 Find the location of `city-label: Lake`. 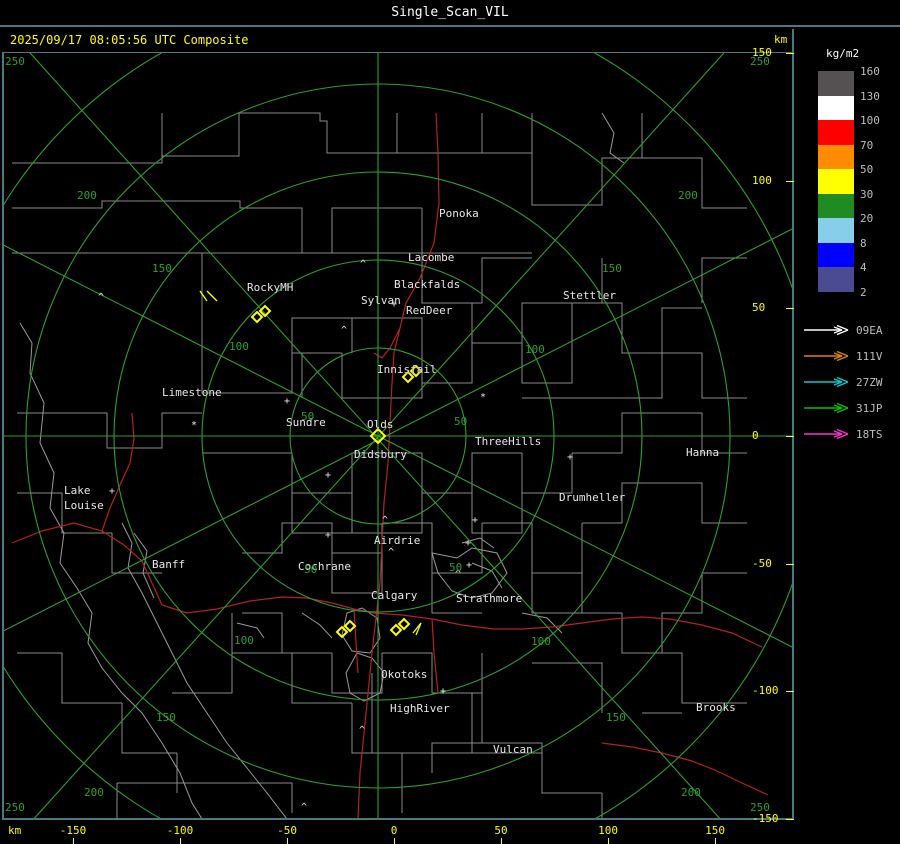

city-label: Lake is located at coordinates (77, 490).